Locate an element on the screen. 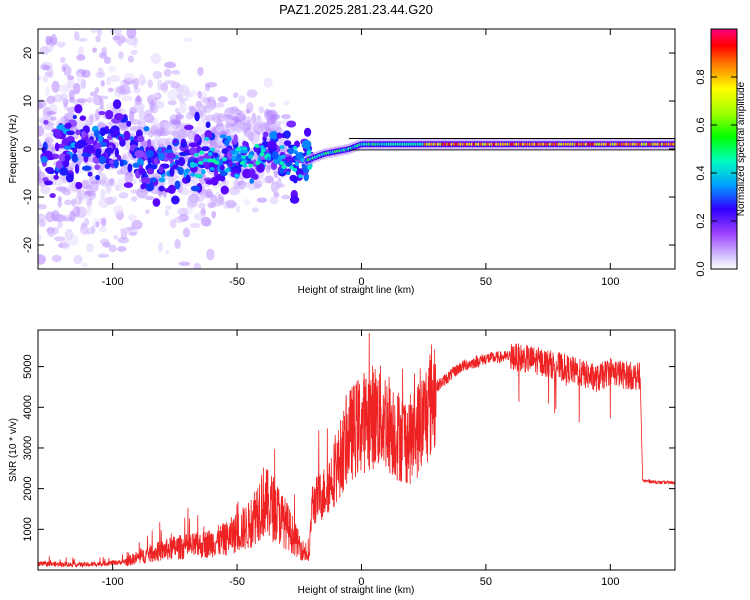 This screenshot has width=750, height=600. colorbar-tick-label: 0.8 is located at coordinates (701, 76).